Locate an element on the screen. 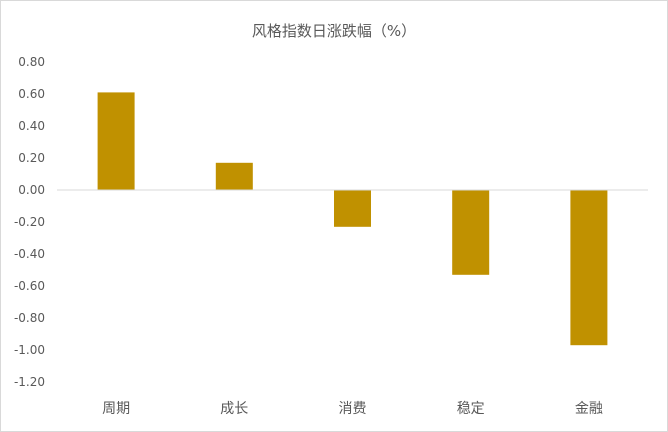 Image resolution: width=668 pixels, height=432 pixels. x-category-label: 金融 is located at coordinates (589, 409).